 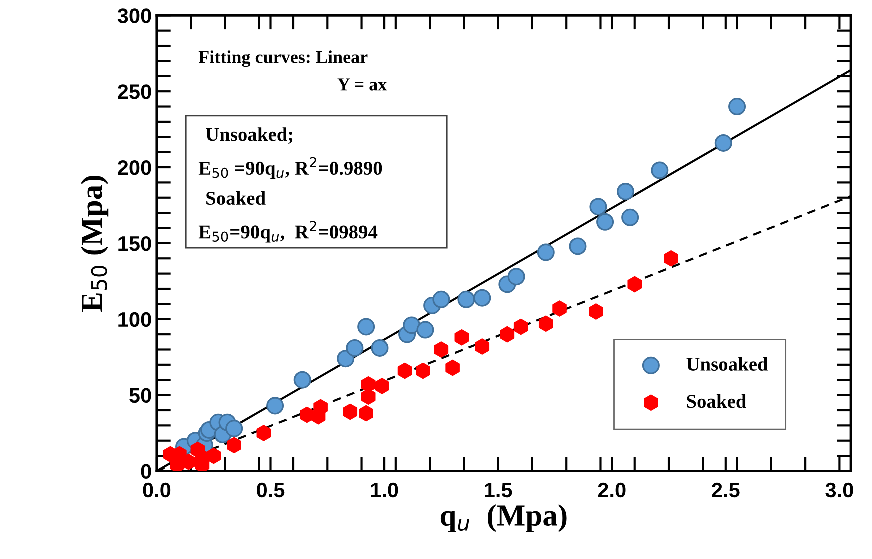 What do you see at coordinates (363, 84) in the screenshot?
I see `annotation: Y = ax` at bounding box center [363, 84].